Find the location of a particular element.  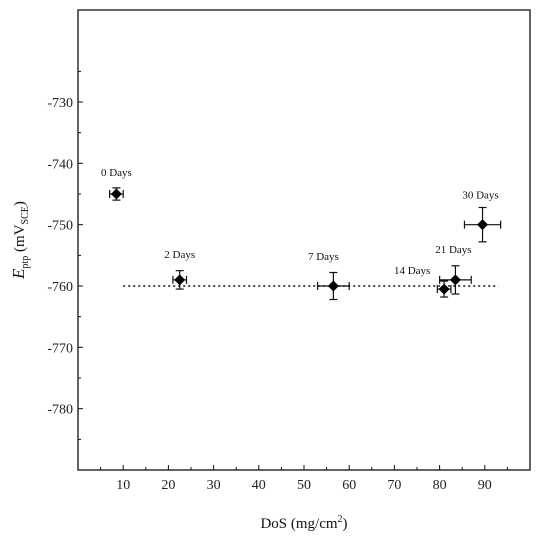

data-point: 2 Days is located at coordinates (179, 269).